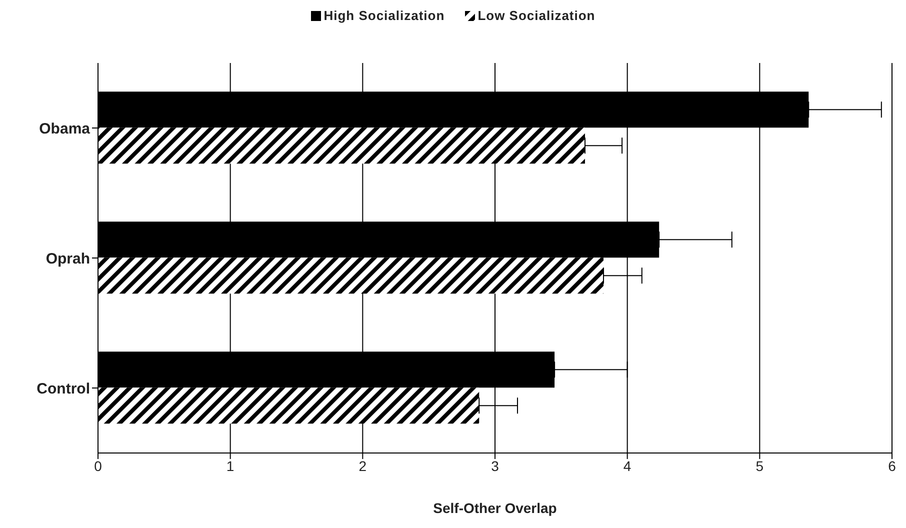 The width and height of the screenshot is (906, 528). What do you see at coordinates (383, 15) in the screenshot?
I see `legend-label: High Socialization` at bounding box center [383, 15].